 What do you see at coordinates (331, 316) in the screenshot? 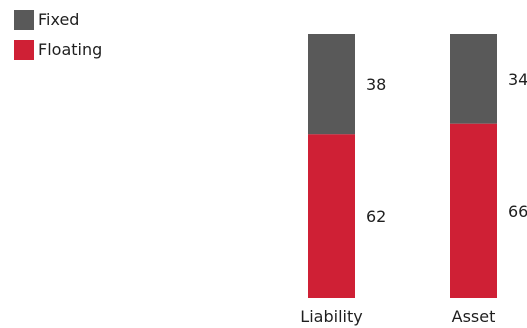
I see `category-label-liability: Liability` at bounding box center [331, 316].